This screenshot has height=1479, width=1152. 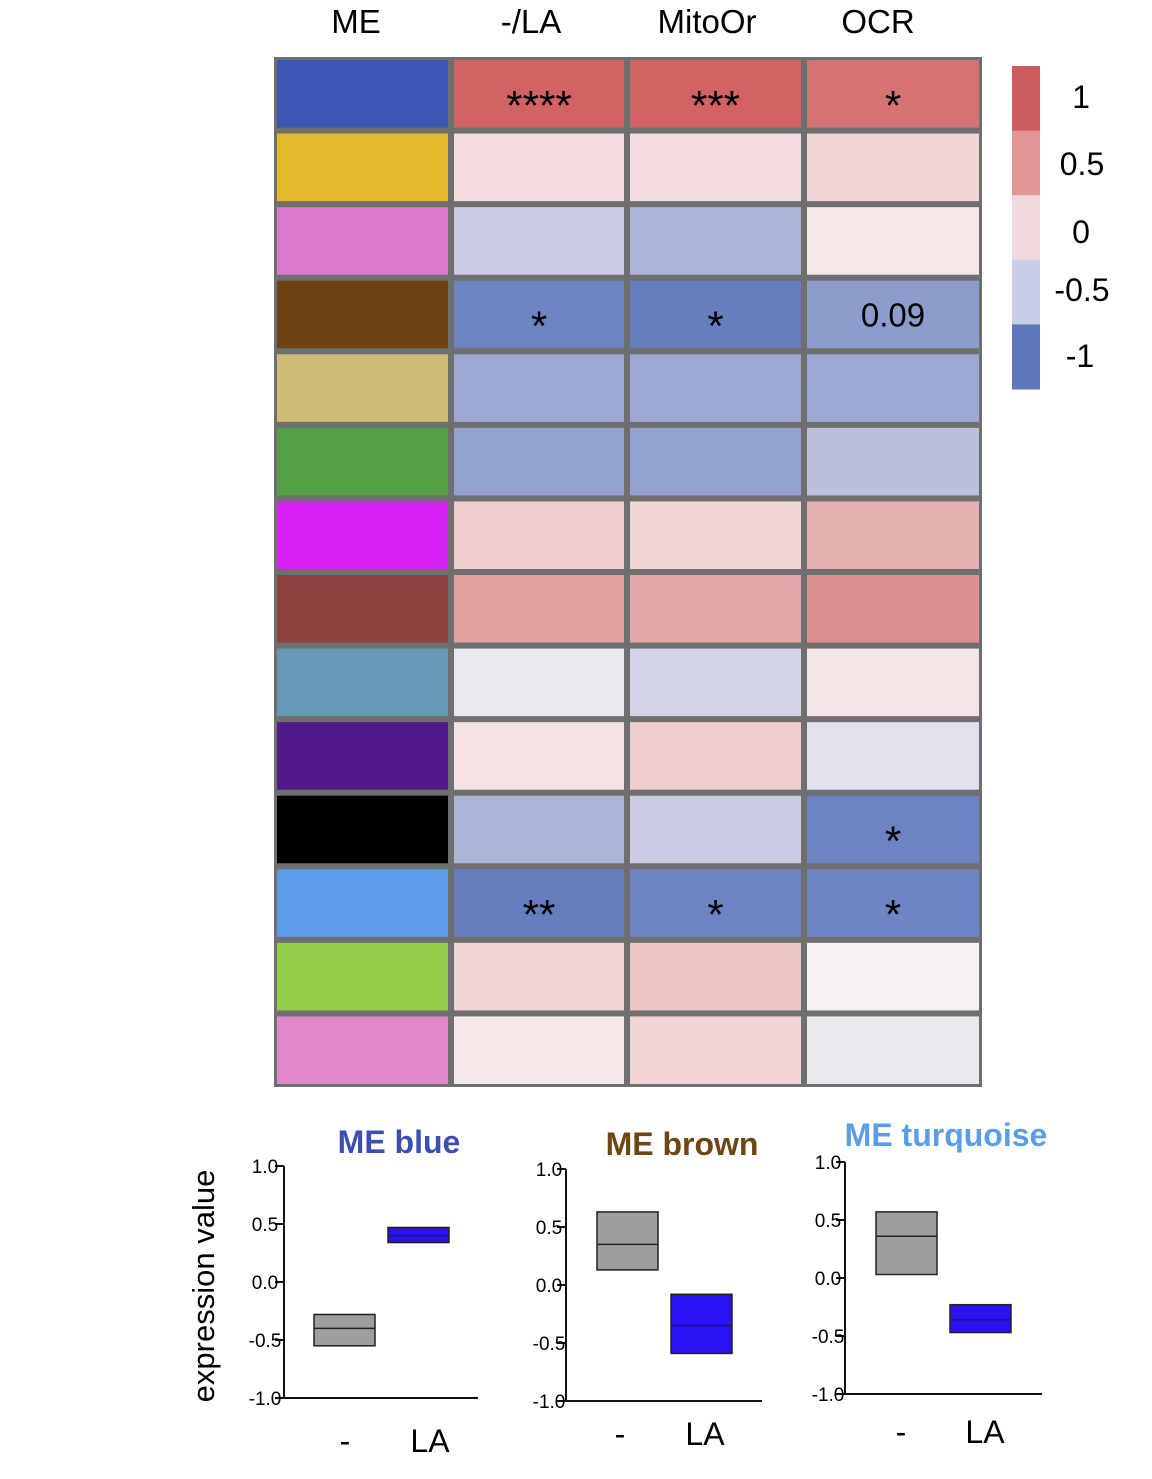 I want to click on column-header: -/LA, so click(x=531, y=21).